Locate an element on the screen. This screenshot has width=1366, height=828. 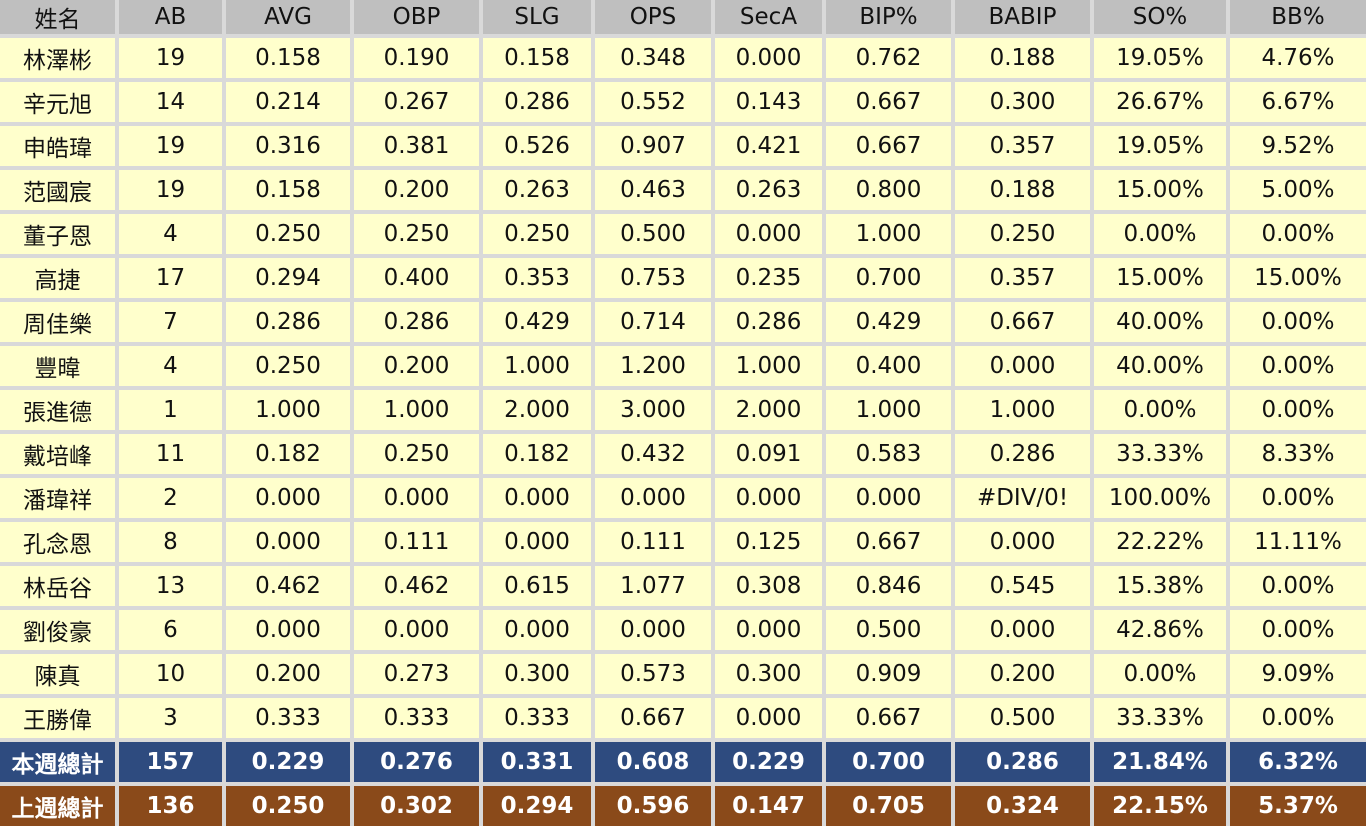
cell-slg: 0.333 is located at coordinates (539, 720).